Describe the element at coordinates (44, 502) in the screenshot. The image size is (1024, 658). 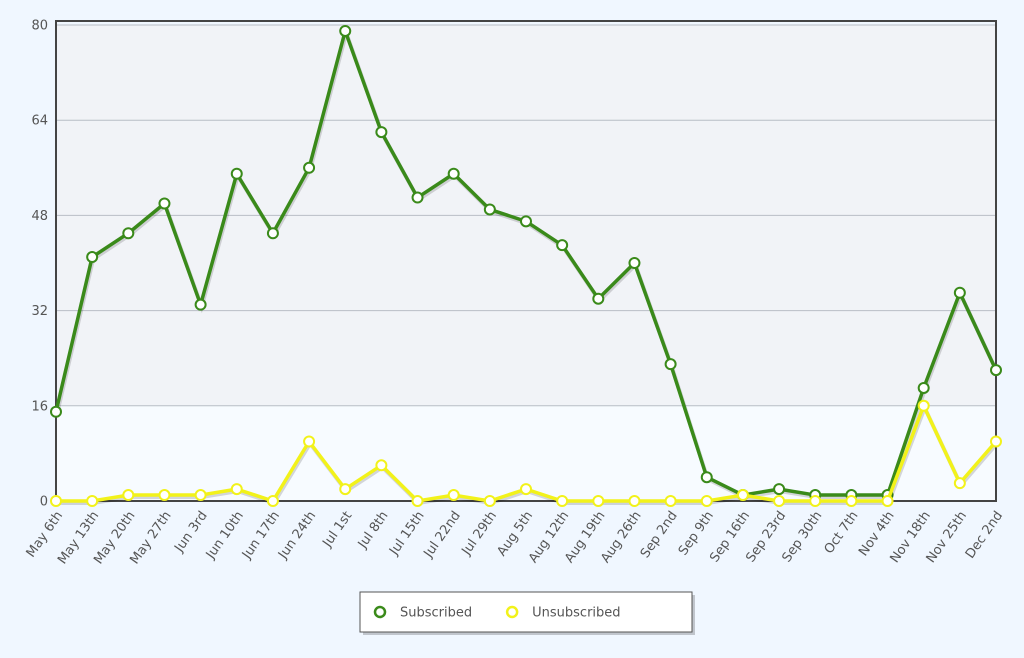
I see `y-tick-label: 0` at that location.